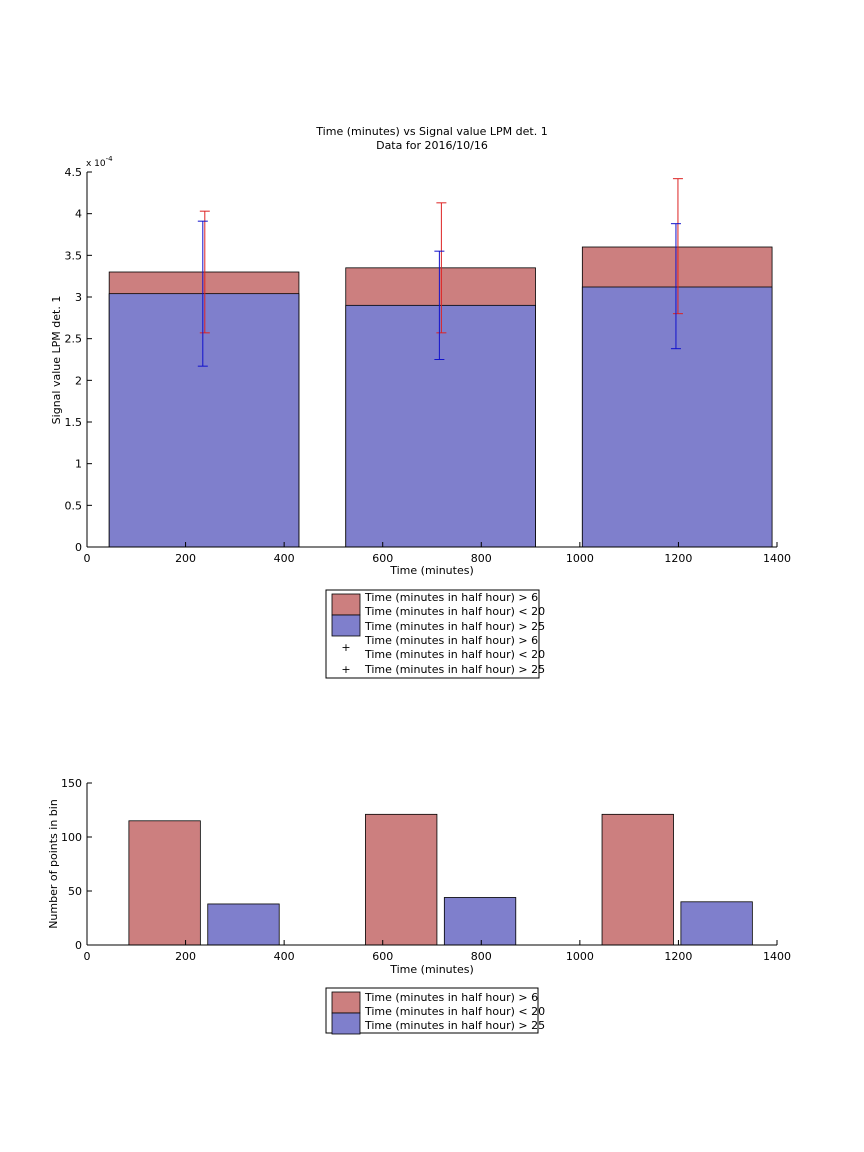  Describe the element at coordinates (78, 547) in the screenshot. I see `chart1-y-tick-label: 0` at that location.